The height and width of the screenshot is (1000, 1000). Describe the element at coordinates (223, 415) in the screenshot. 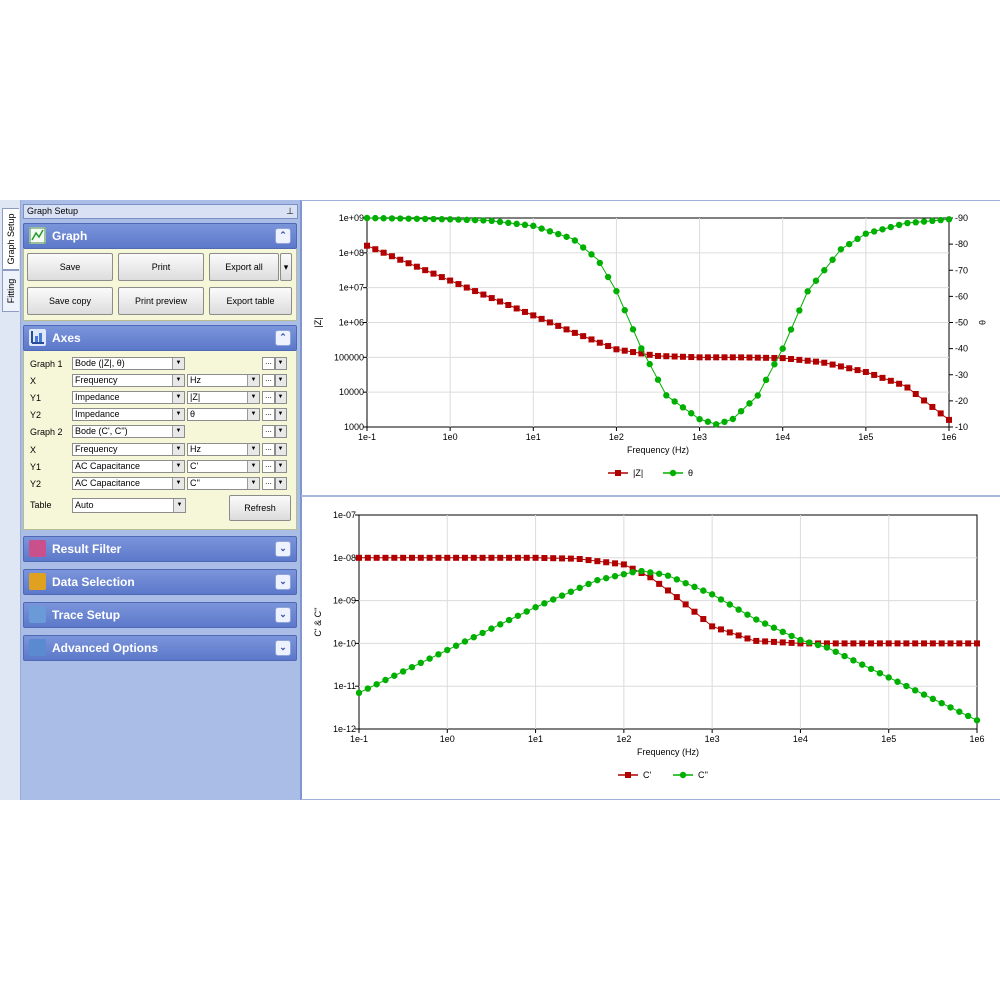

I see `axes-unit-select: θ ▼` at that location.